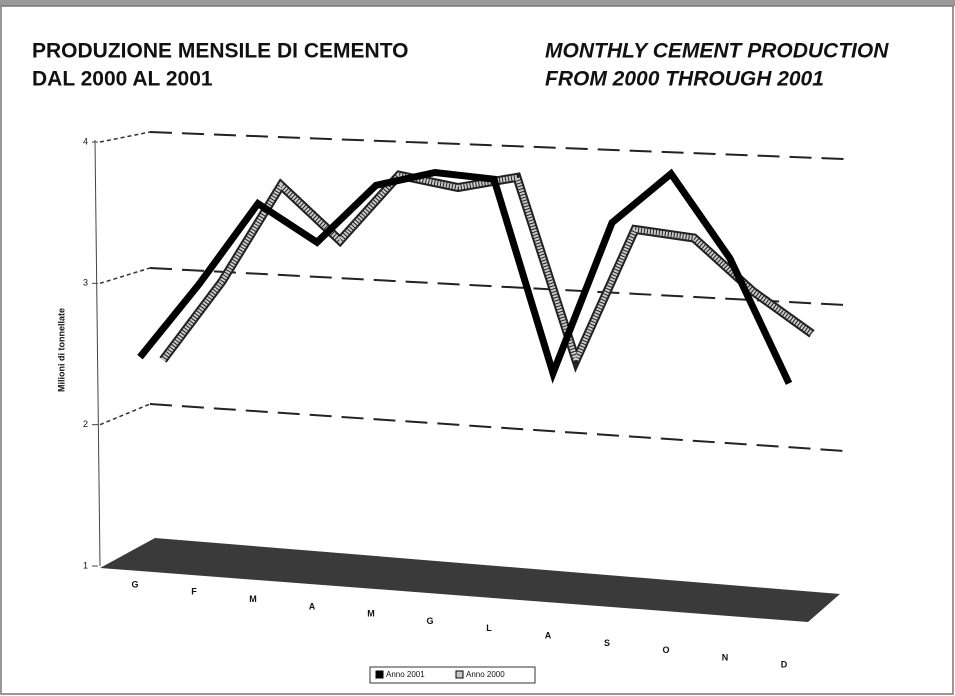  What do you see at coordinates (452, 675) in the screenshot?
I see `legend` at bounding box center [452, 675].